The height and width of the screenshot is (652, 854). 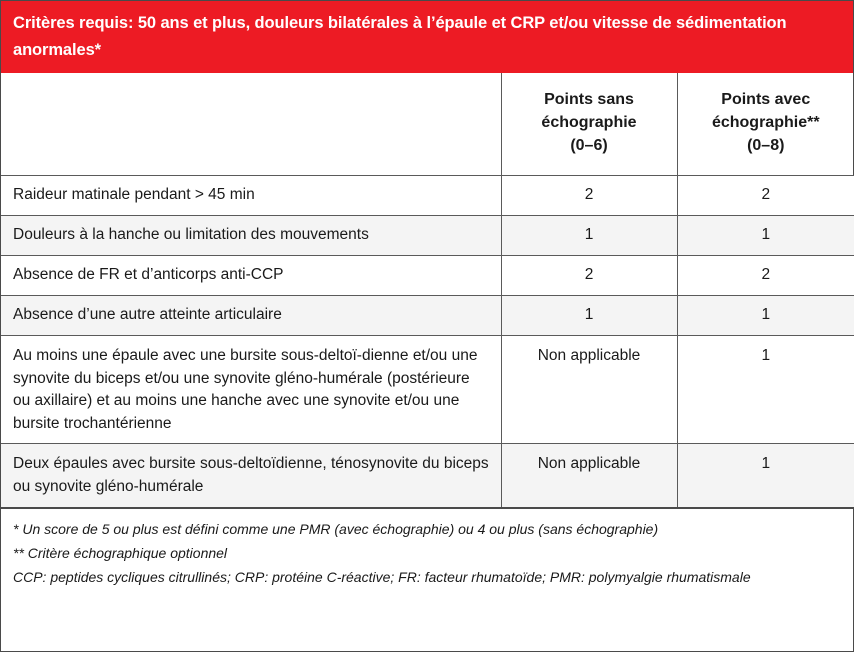 What do you see at coordinates (589, 100) in the screenshot?
I see `column-header-without-us-line1: Points sans` at bounding box center [589, 100].